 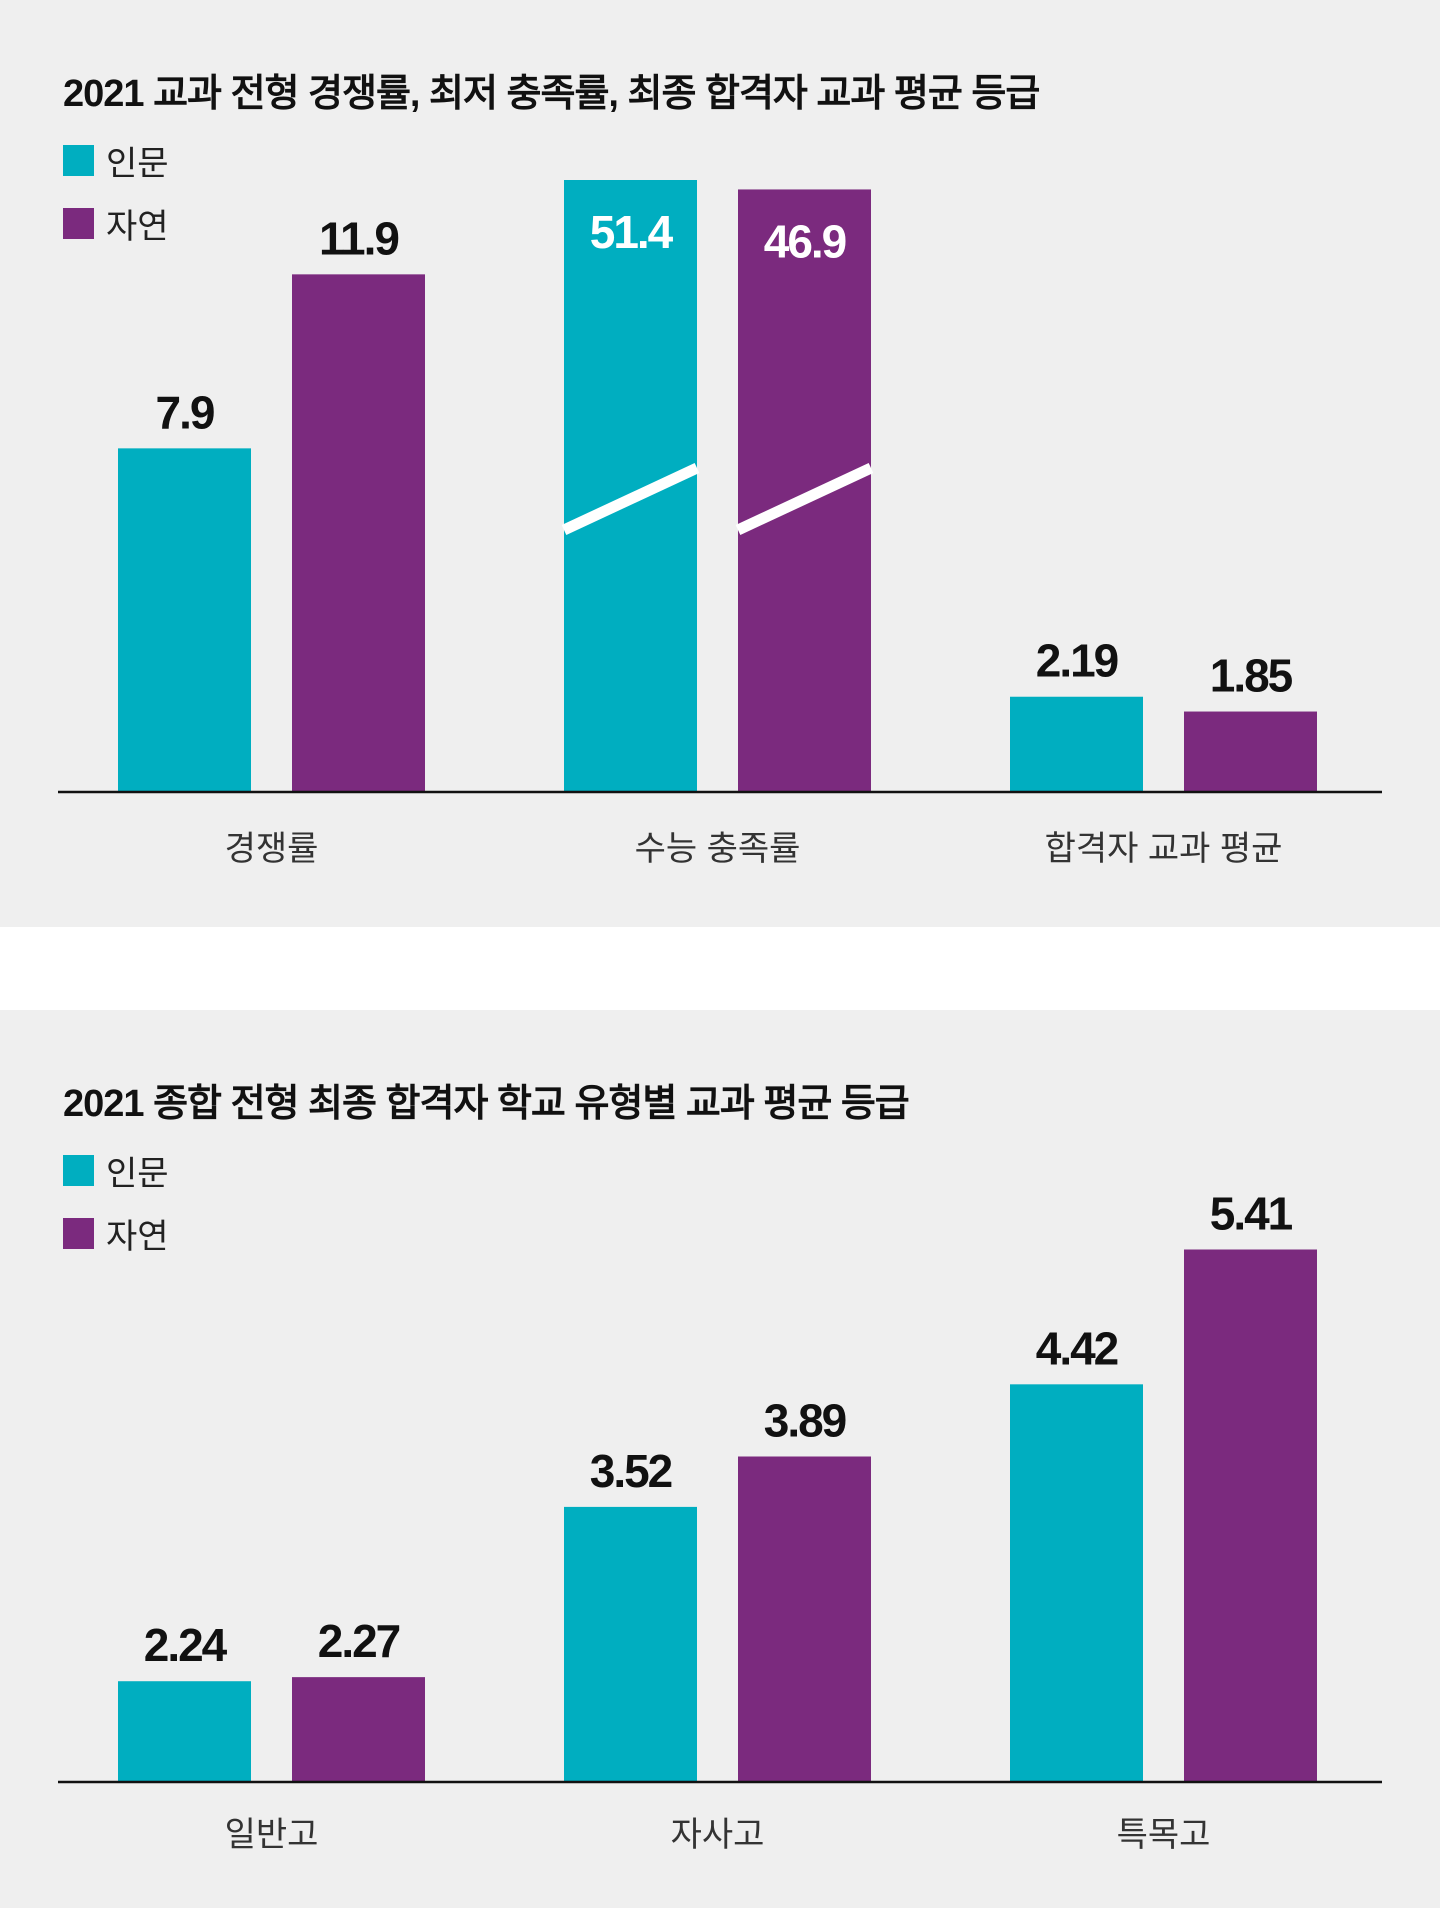 I want to click on bar-value-label: 46.9, so click(x=805, y=241).